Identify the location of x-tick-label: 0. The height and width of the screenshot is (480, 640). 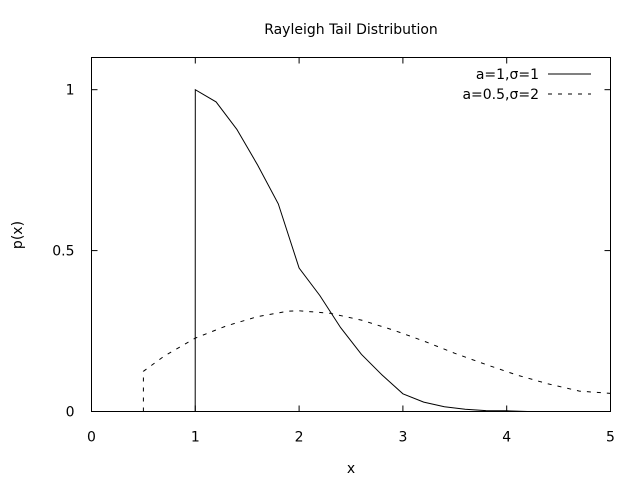
(91, 438).